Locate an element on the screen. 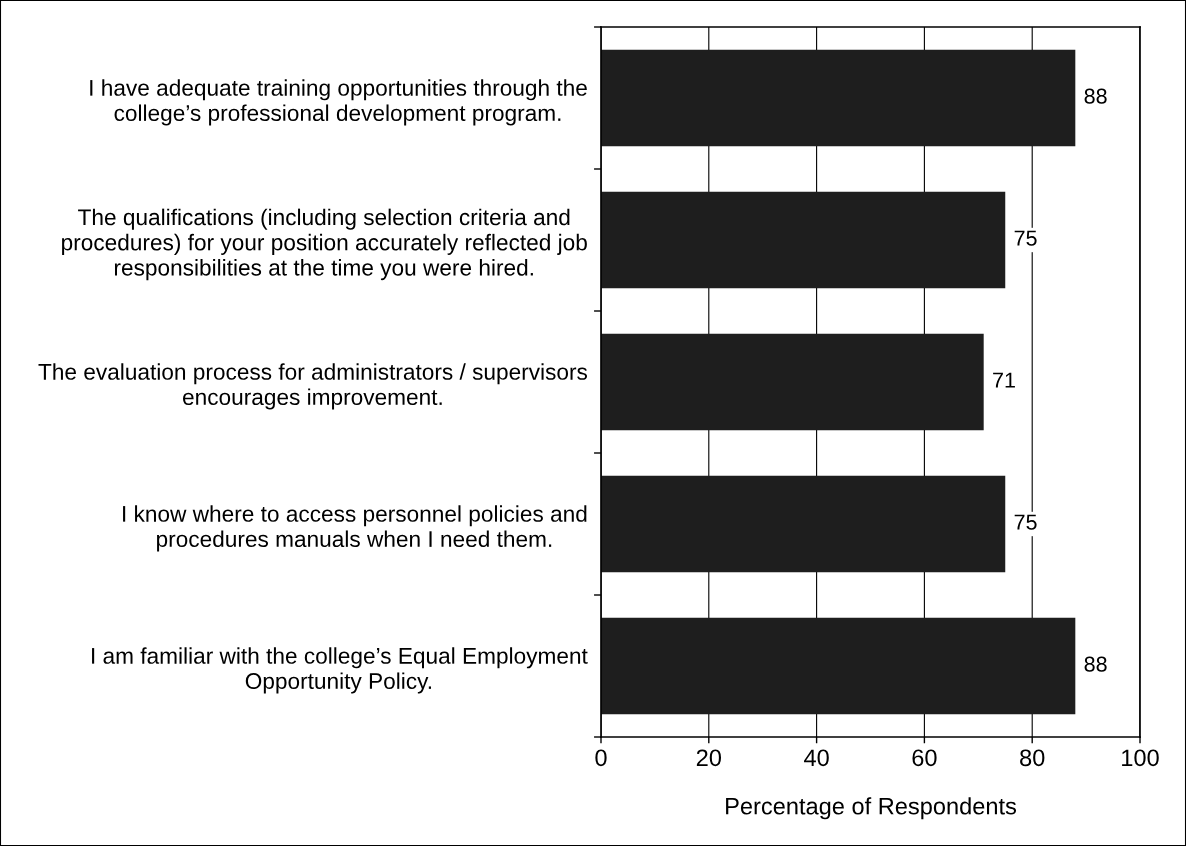  x-axis-title: Percentage of Respondents is located at coordinates (871, 808).